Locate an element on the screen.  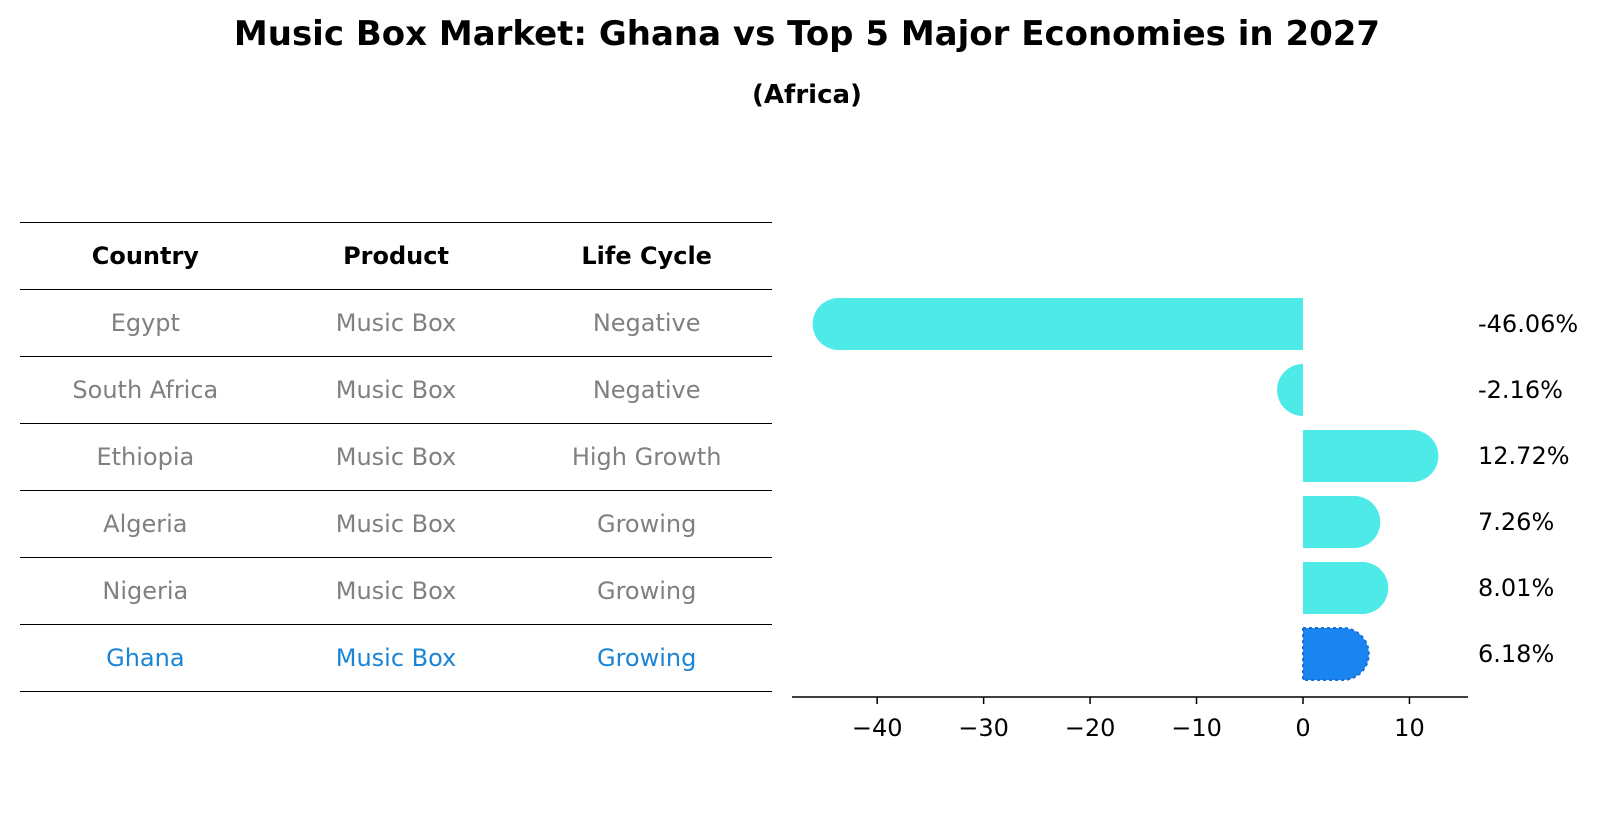
data-label: 6.18% is located at coordinates (1516, 654).